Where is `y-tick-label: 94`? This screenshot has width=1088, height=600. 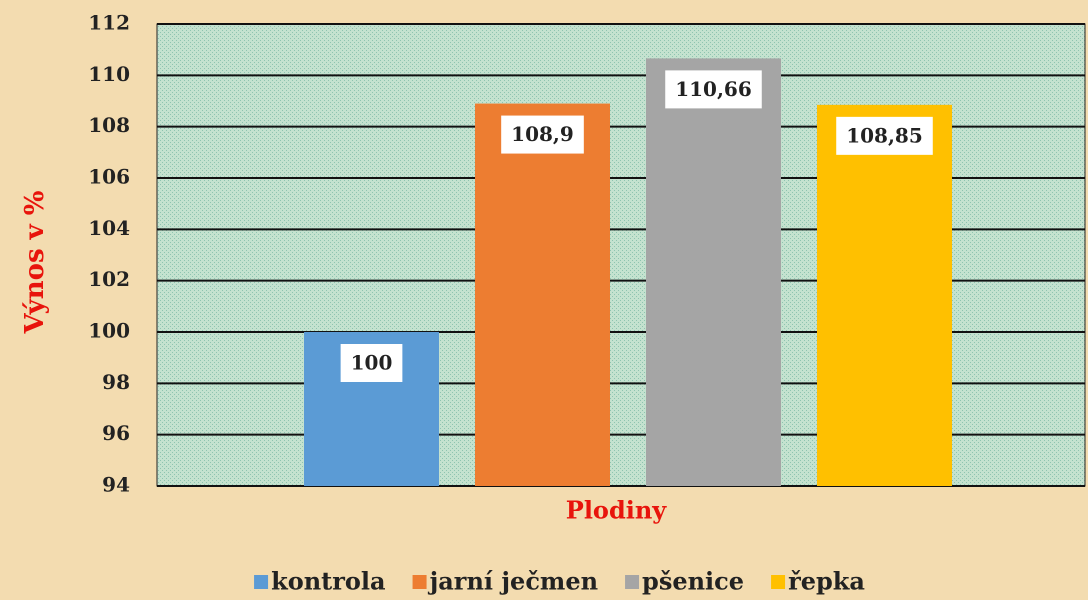
y-tick-label: 94 is located at coordinates (116, 485).